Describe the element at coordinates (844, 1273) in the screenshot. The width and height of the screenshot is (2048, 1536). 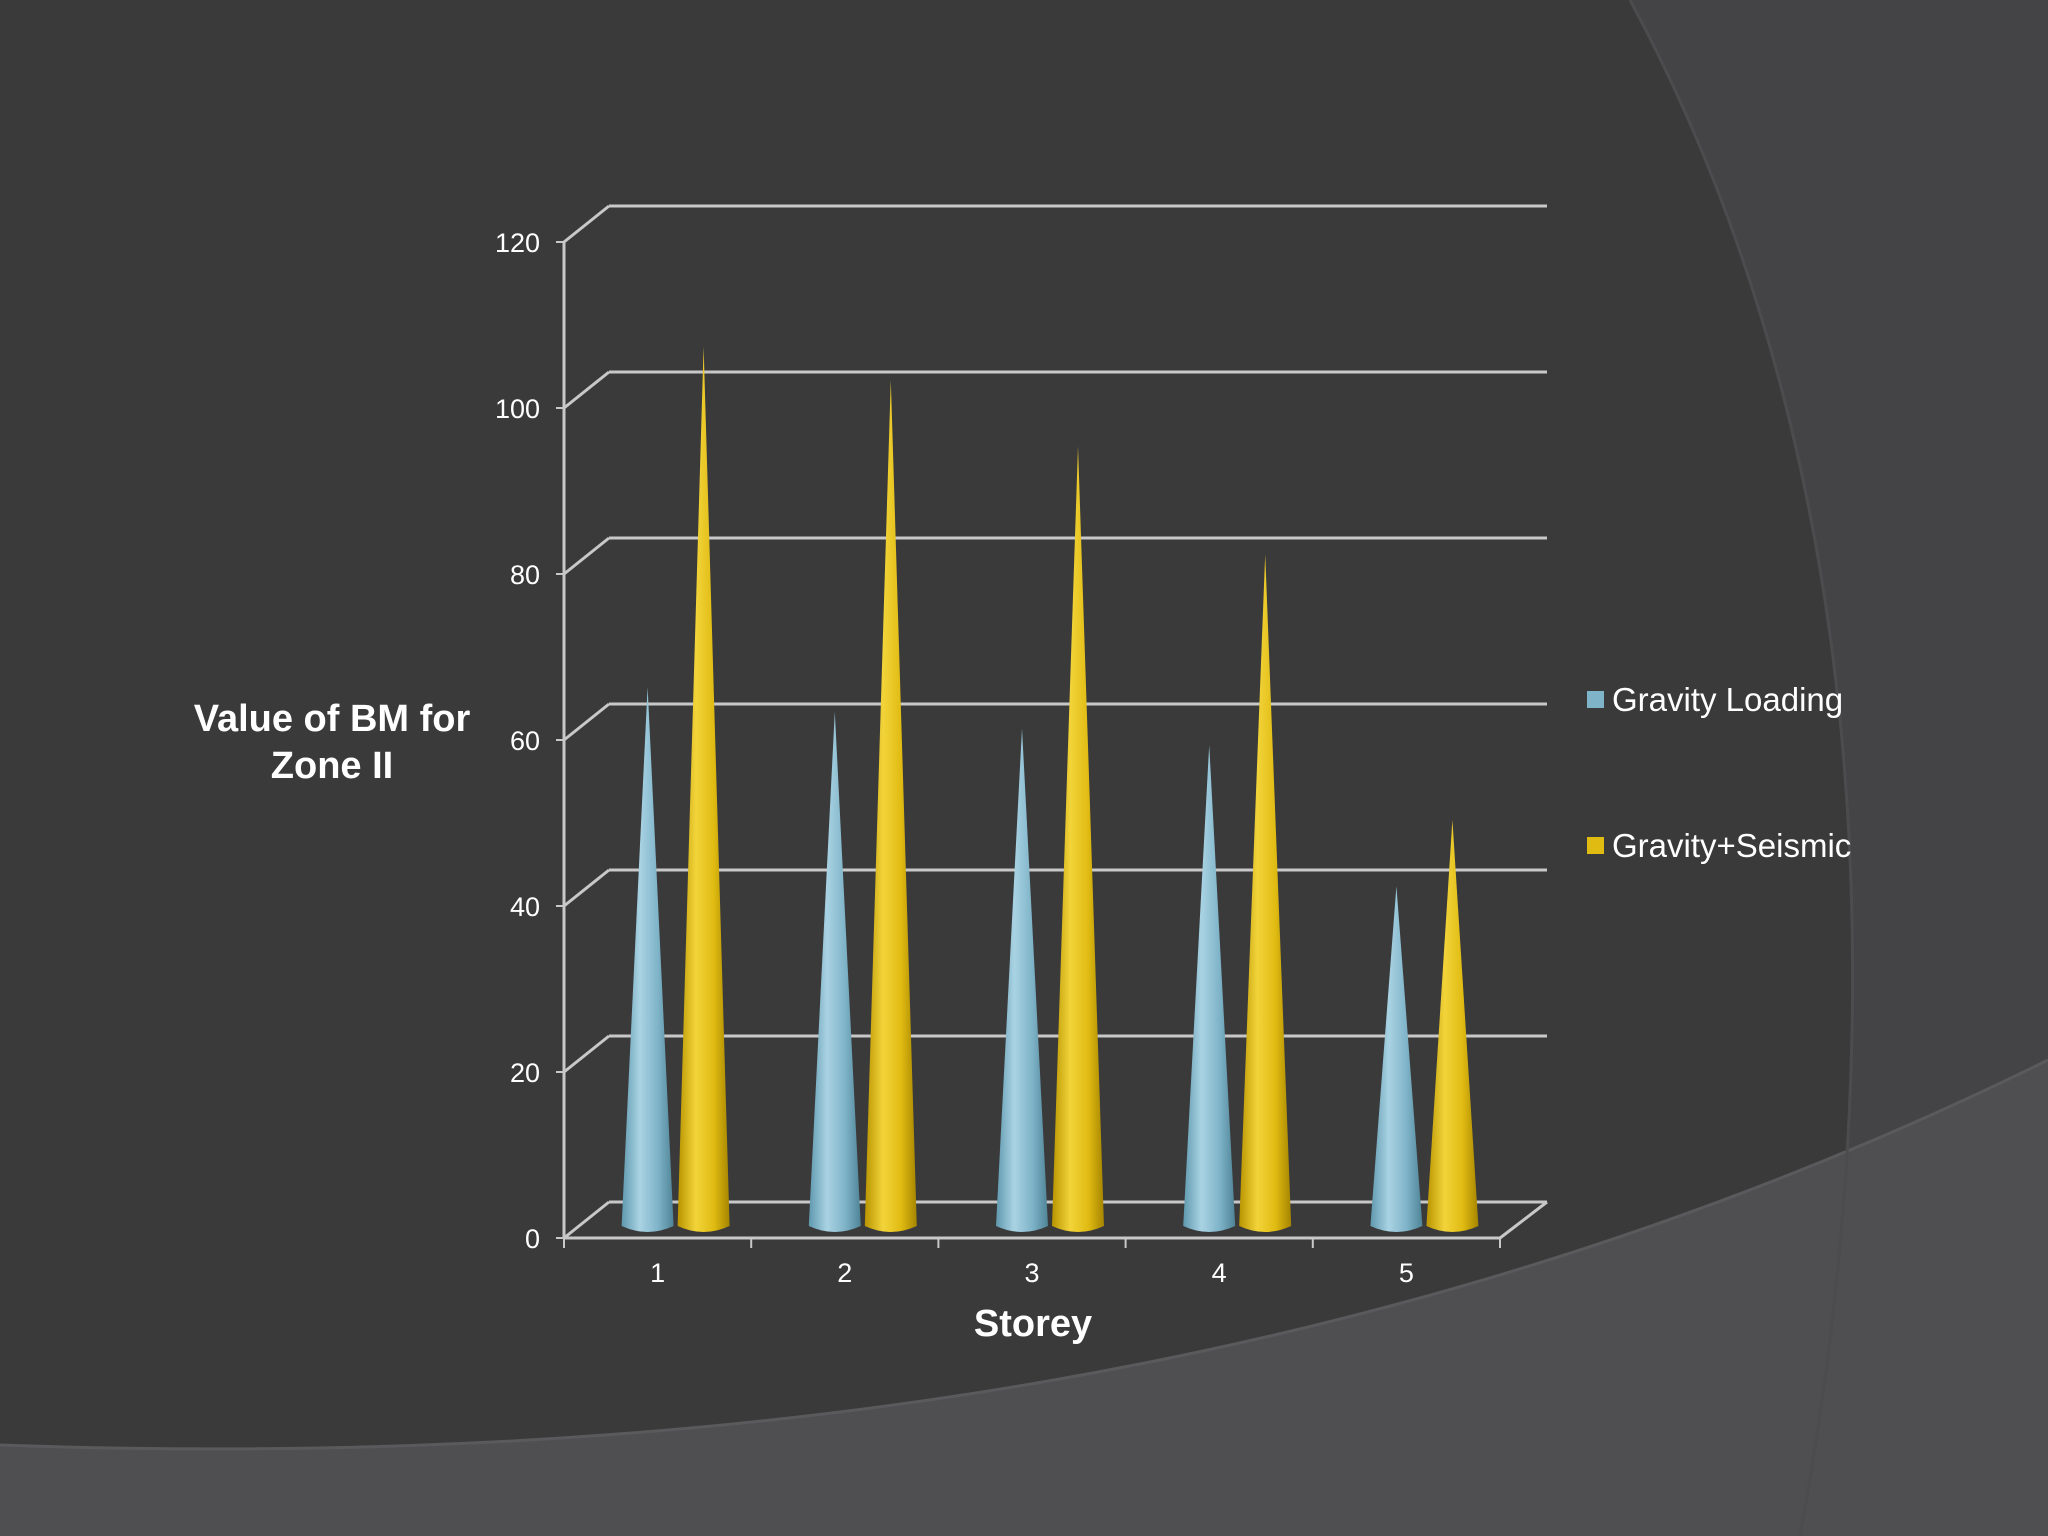
I see `x-tick-label: 2` at that location.